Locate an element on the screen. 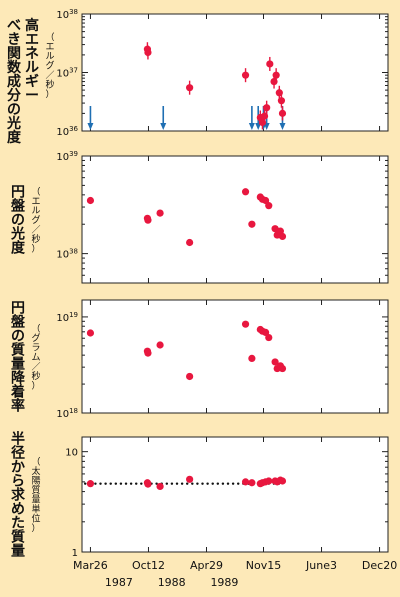  y-axis-unit-char: ム is located at coordinates (35, 357).